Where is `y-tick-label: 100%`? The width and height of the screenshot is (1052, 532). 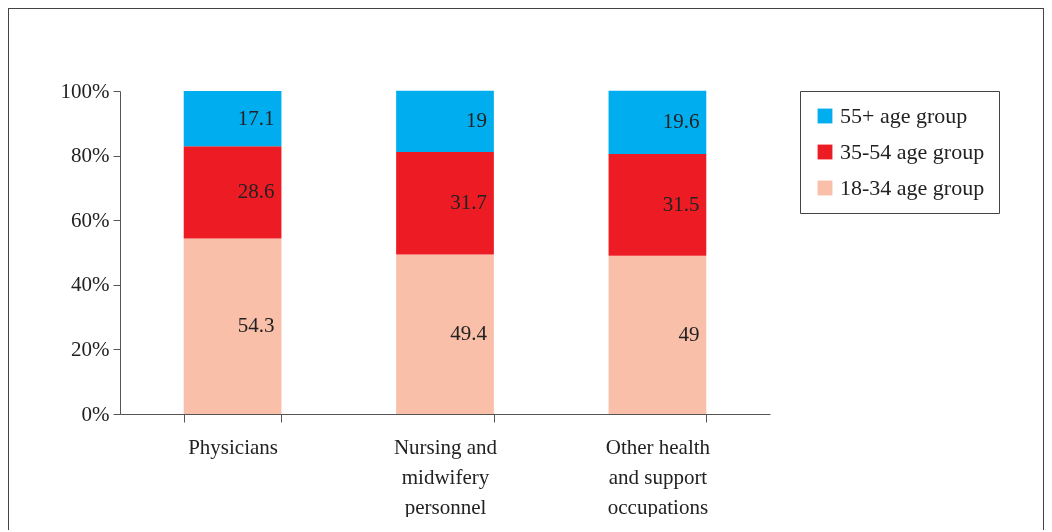 y-tick-label: 100% is located at coordinates (85, 90).